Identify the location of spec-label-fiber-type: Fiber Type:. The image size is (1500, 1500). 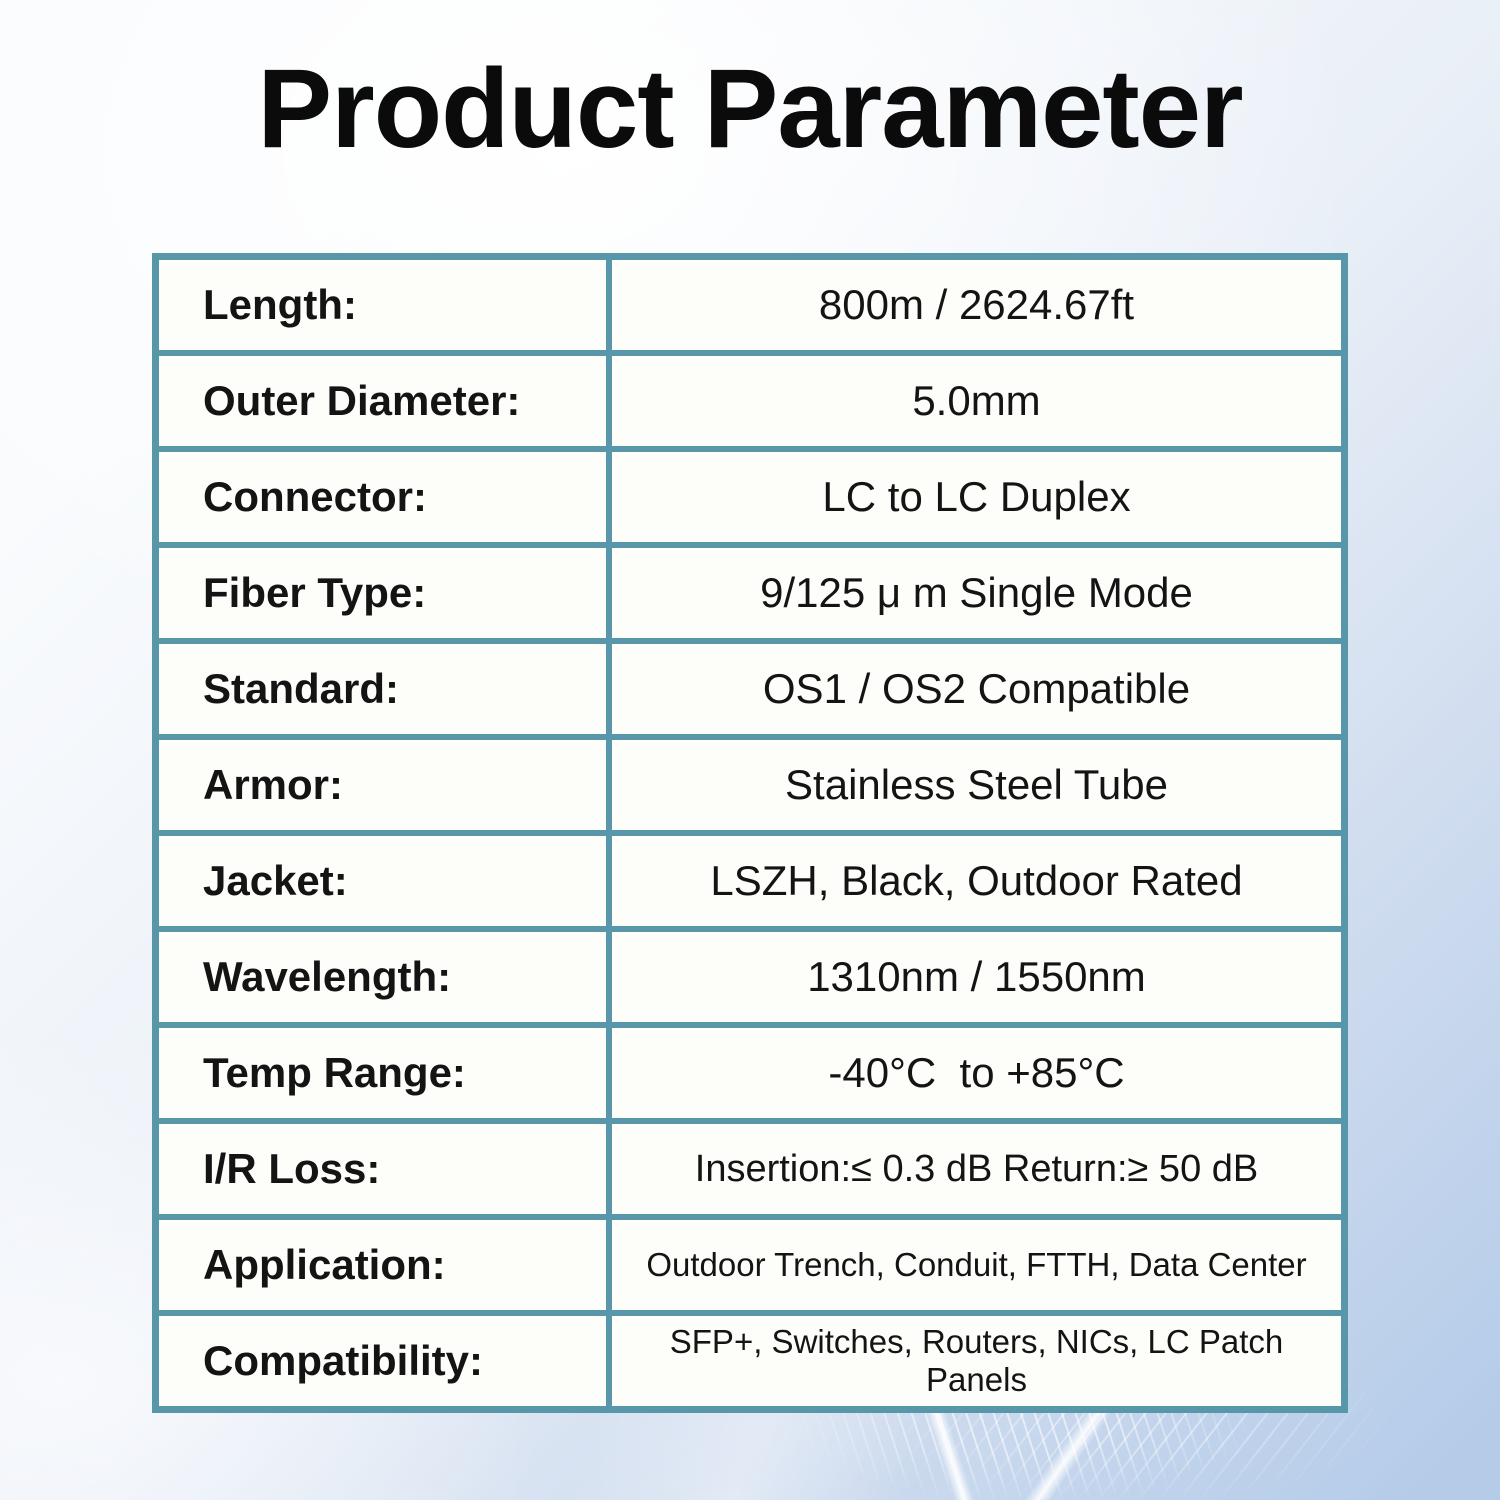
(382, 593).